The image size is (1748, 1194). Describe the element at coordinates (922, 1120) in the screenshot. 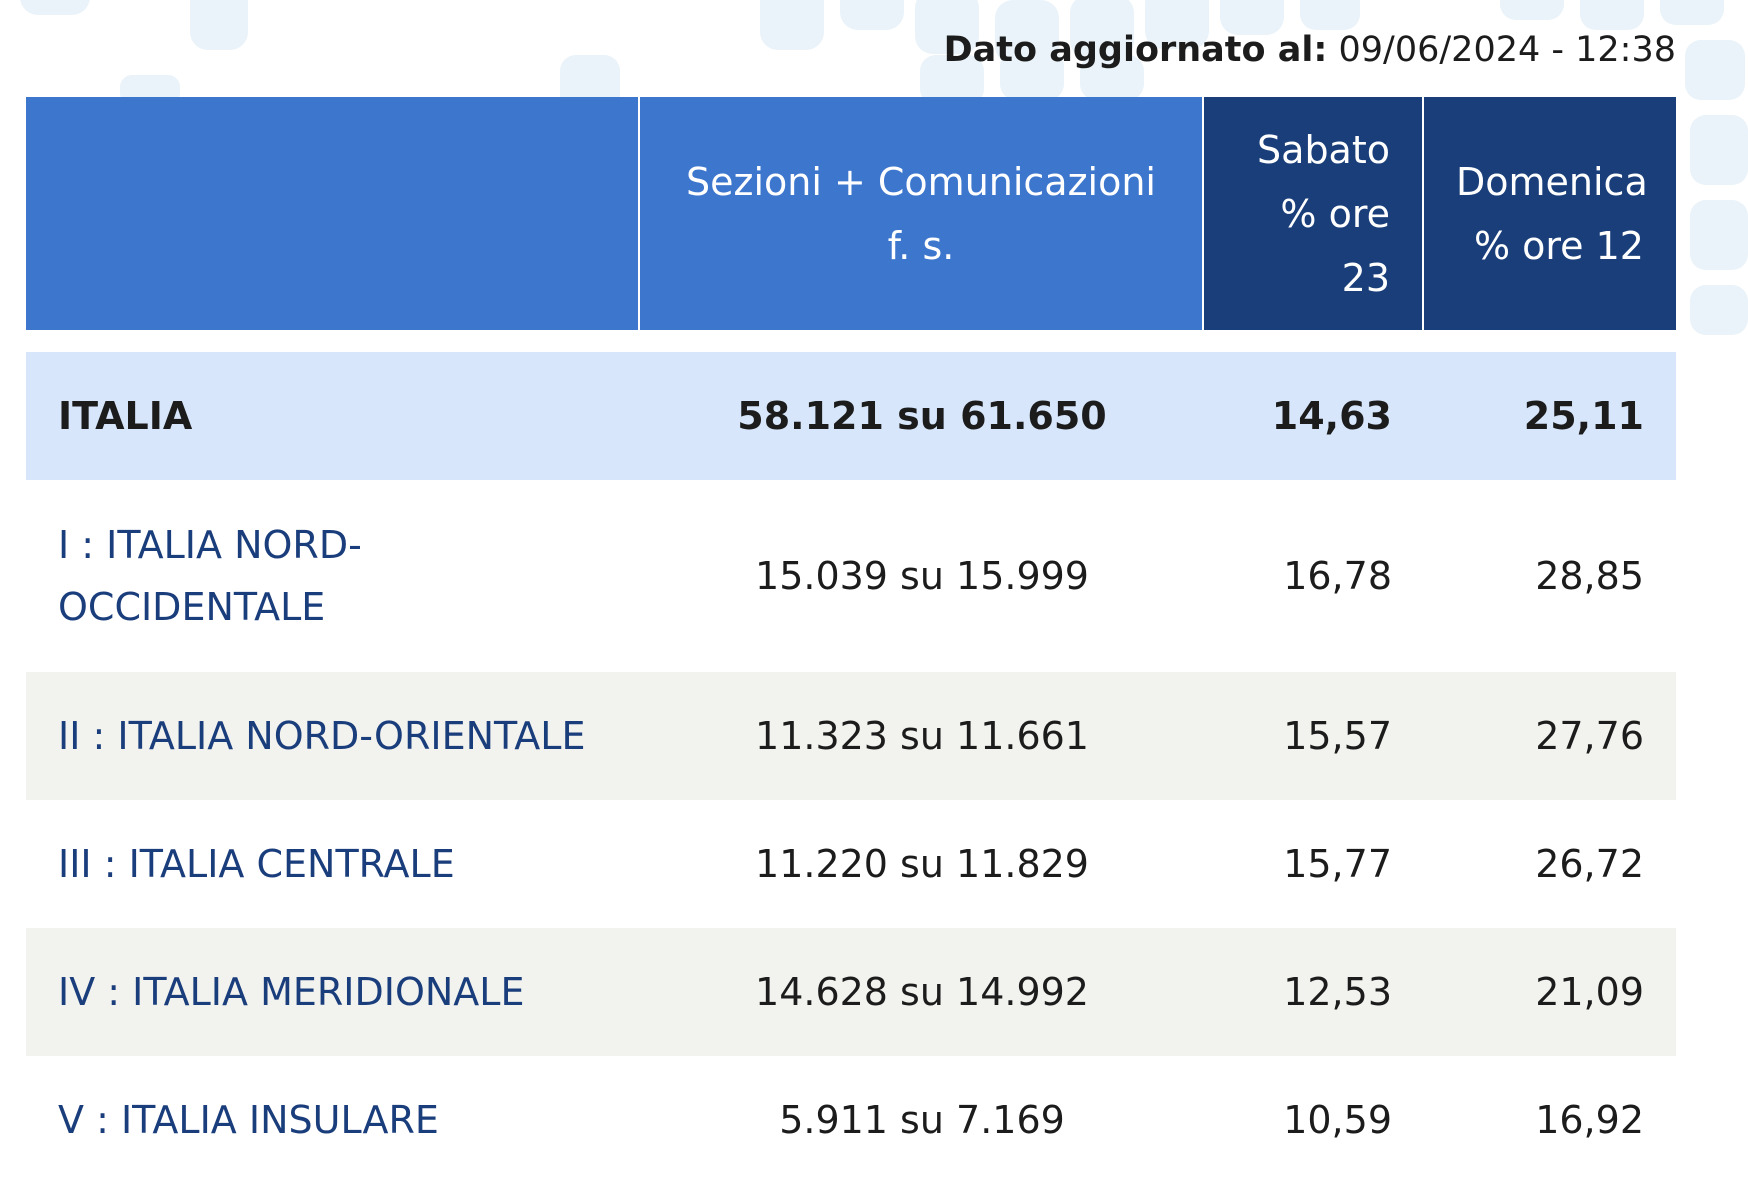

I see `row-sezioni: 5.911 su 7.169` at that location.